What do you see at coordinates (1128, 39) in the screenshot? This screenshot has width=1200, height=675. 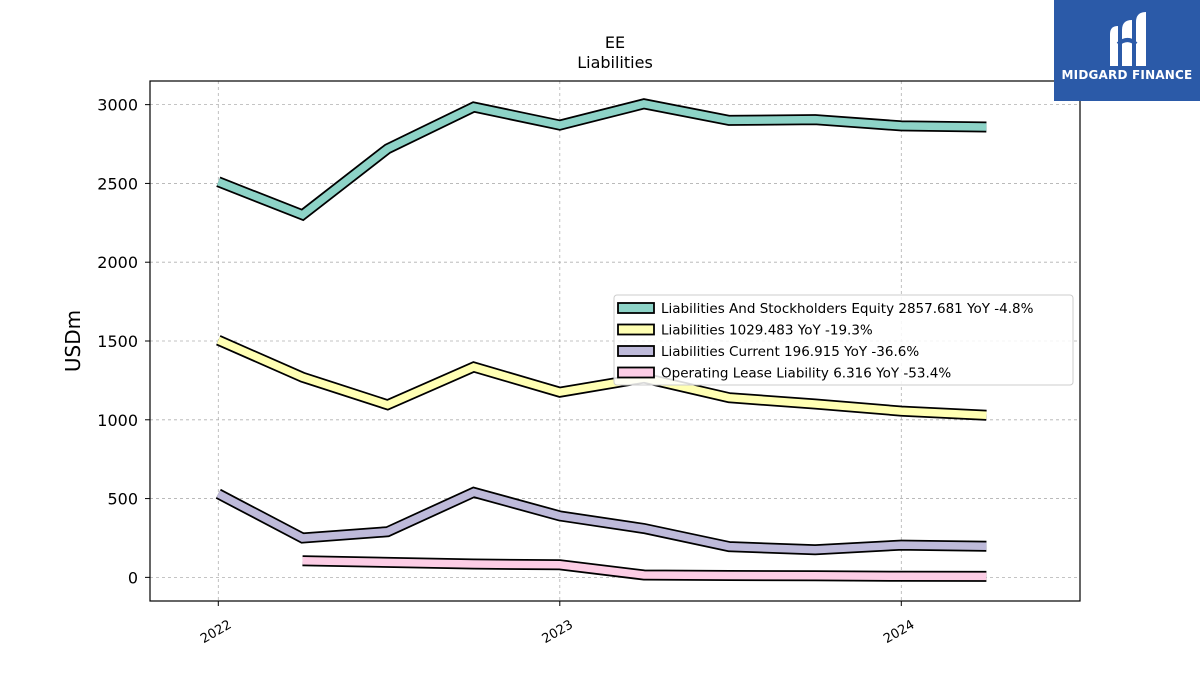 I see `logo-mark-icon` at bounding box center [1128, 39].